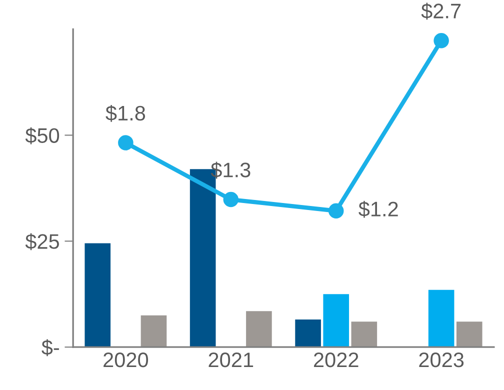 This screenshot has height=390, width=504. What do you see at coordinates (42, 135) in the screenshot?
I see `y-tick-label: $50` at bounding box center [42, 135].